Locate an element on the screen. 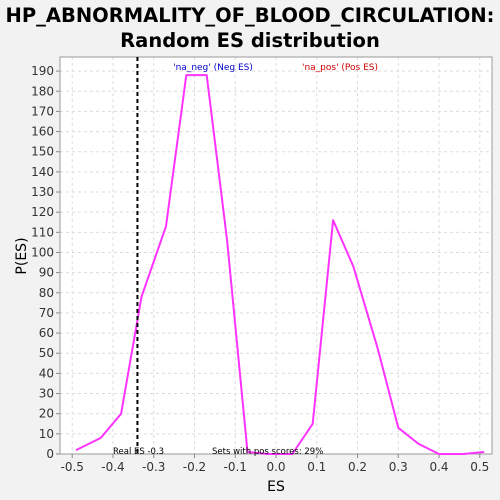  x-tick-label: 0.1 is located at coordinates (316, 467).